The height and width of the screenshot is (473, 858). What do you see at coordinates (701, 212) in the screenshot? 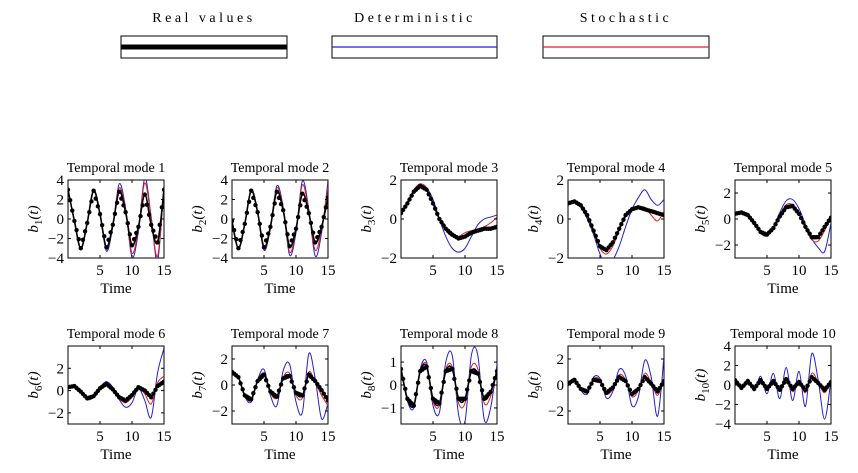
I see `y-axis-label-argument: (t)` at bounding box center [701, 212].